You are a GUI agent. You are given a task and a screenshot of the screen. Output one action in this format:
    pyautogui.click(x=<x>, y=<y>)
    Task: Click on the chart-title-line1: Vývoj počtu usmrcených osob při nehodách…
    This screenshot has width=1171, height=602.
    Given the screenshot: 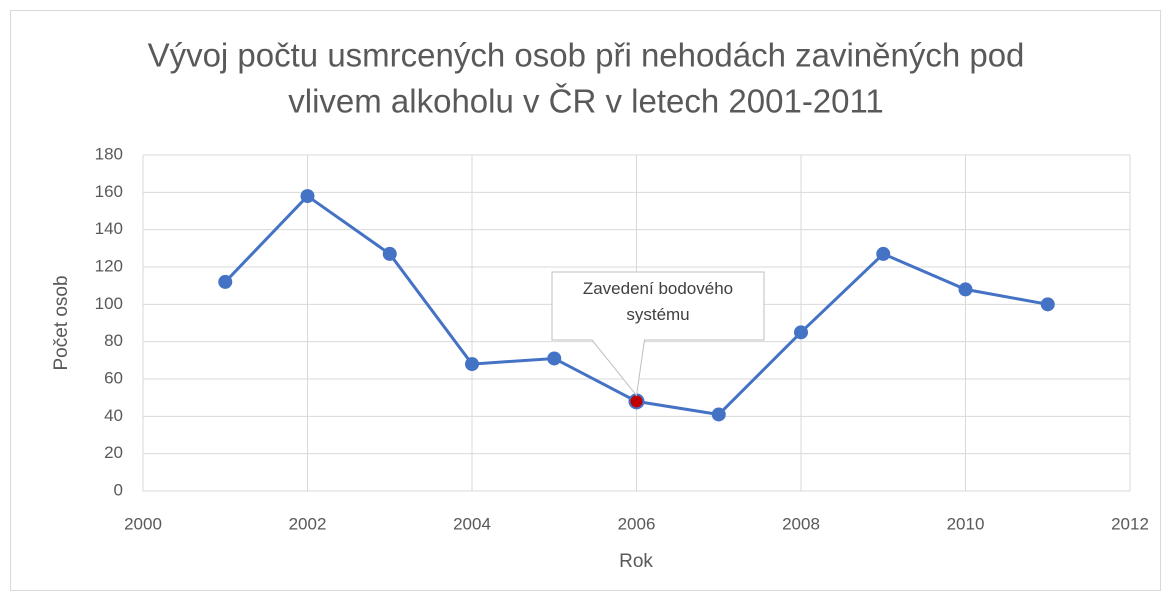 What is the action you would take?
    pyautogui.click(x=586, y=55)
    